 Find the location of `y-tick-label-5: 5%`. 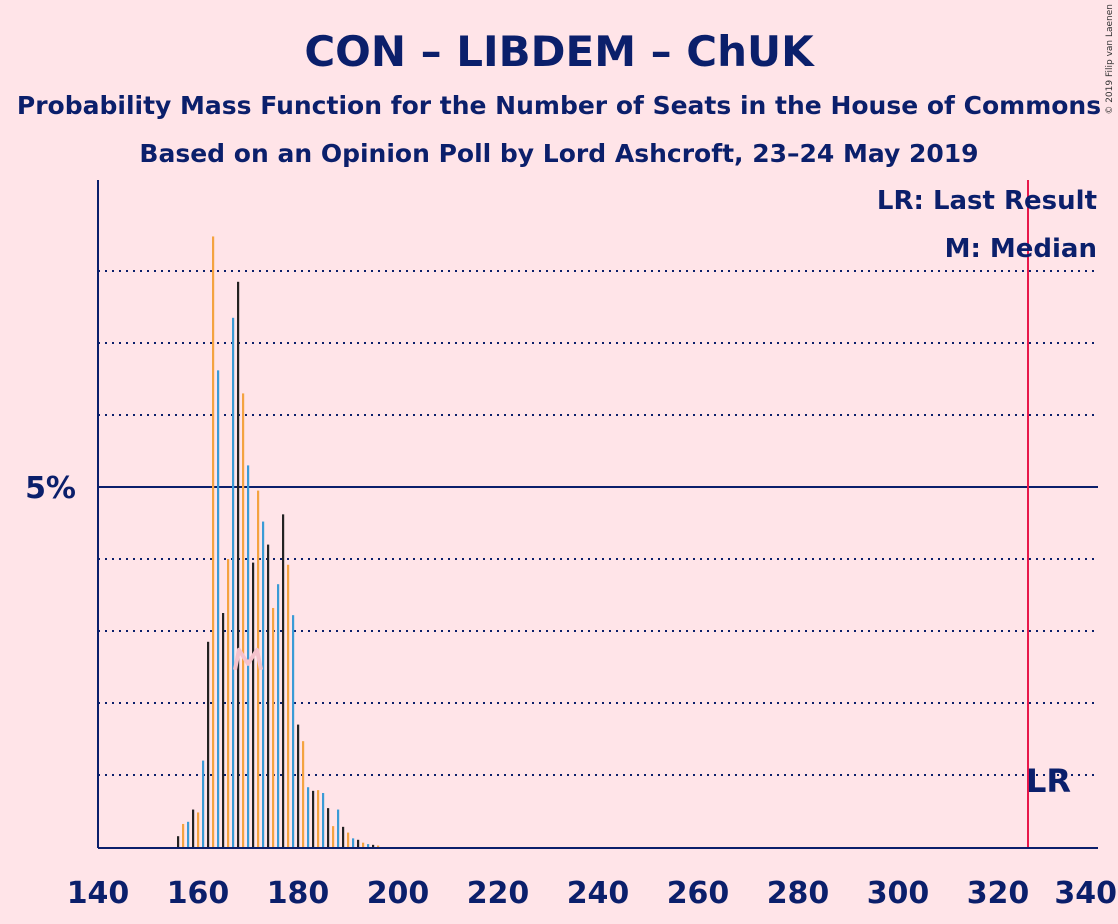

y-tick-label-5: 5% is located at coordinates (50, 488).